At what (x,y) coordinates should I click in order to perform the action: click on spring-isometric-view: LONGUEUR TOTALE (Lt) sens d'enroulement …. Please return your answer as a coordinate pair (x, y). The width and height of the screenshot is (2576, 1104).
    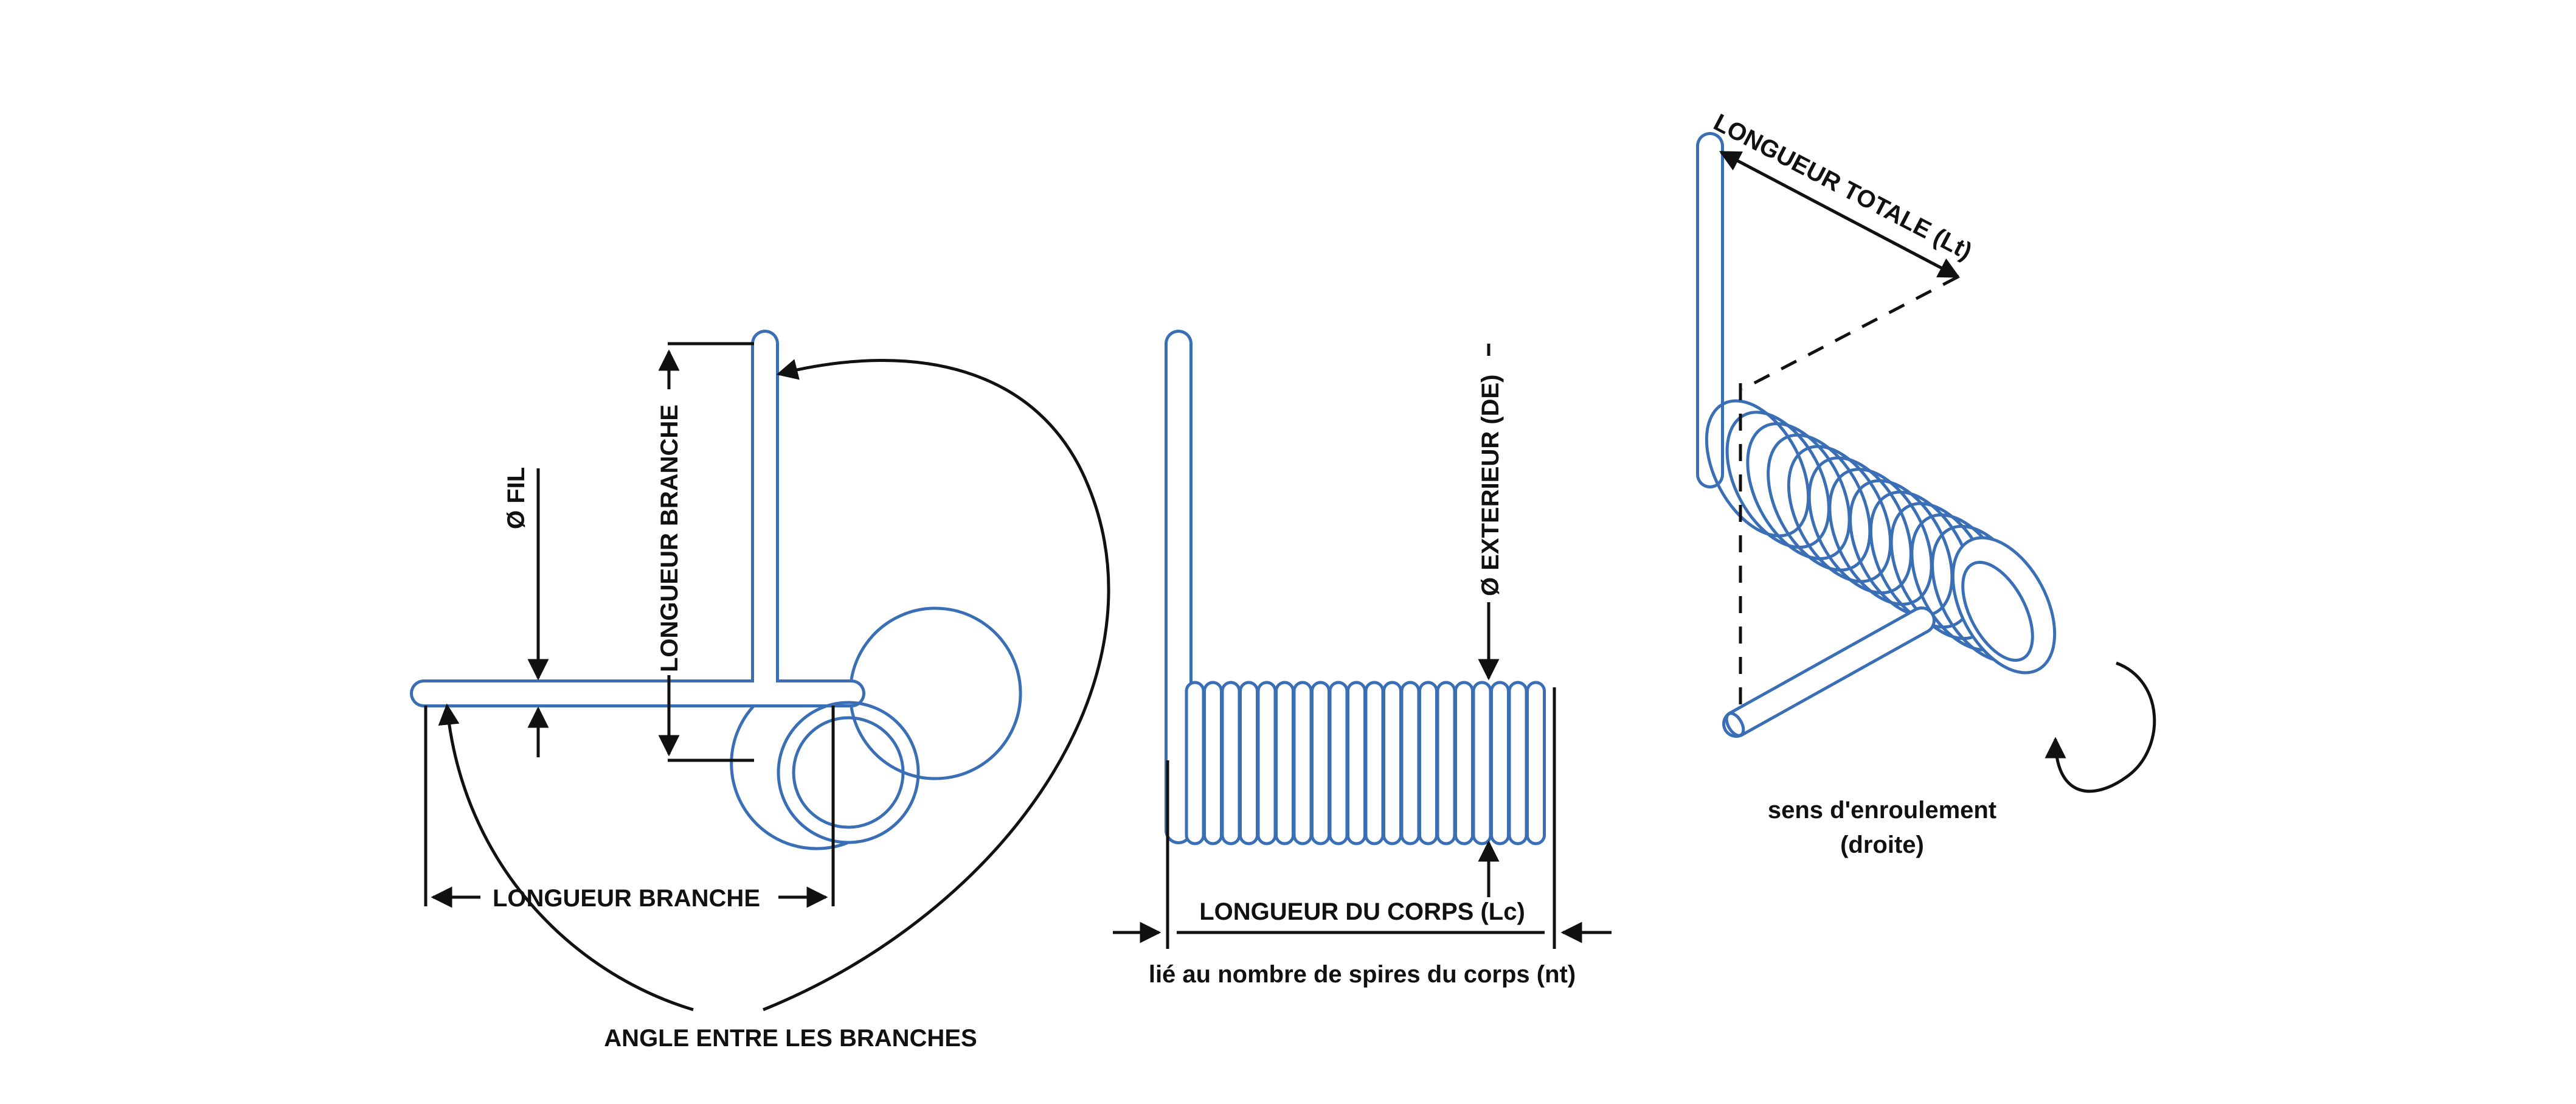
    Looking at the image, I should click on (1926, 483).